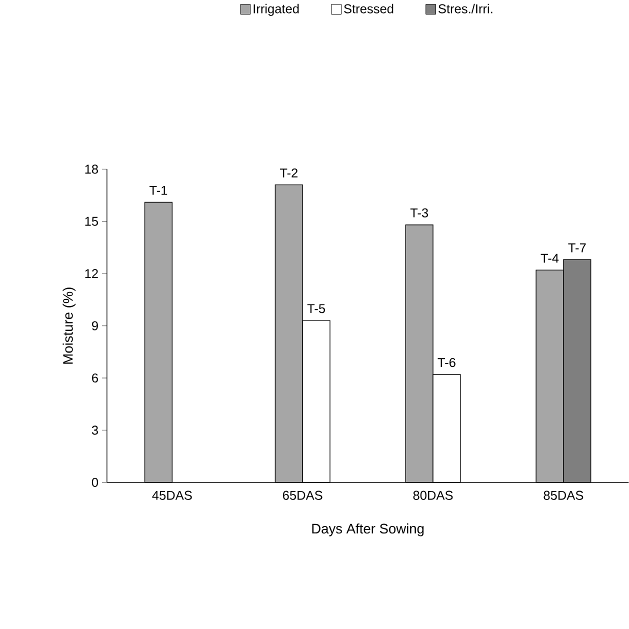 The width and height of the screenshot is (629, 629). Describe the element at coordinates (368, 530) in the screenshot. I see `x-axis-title: Days After Sowing` at that location.